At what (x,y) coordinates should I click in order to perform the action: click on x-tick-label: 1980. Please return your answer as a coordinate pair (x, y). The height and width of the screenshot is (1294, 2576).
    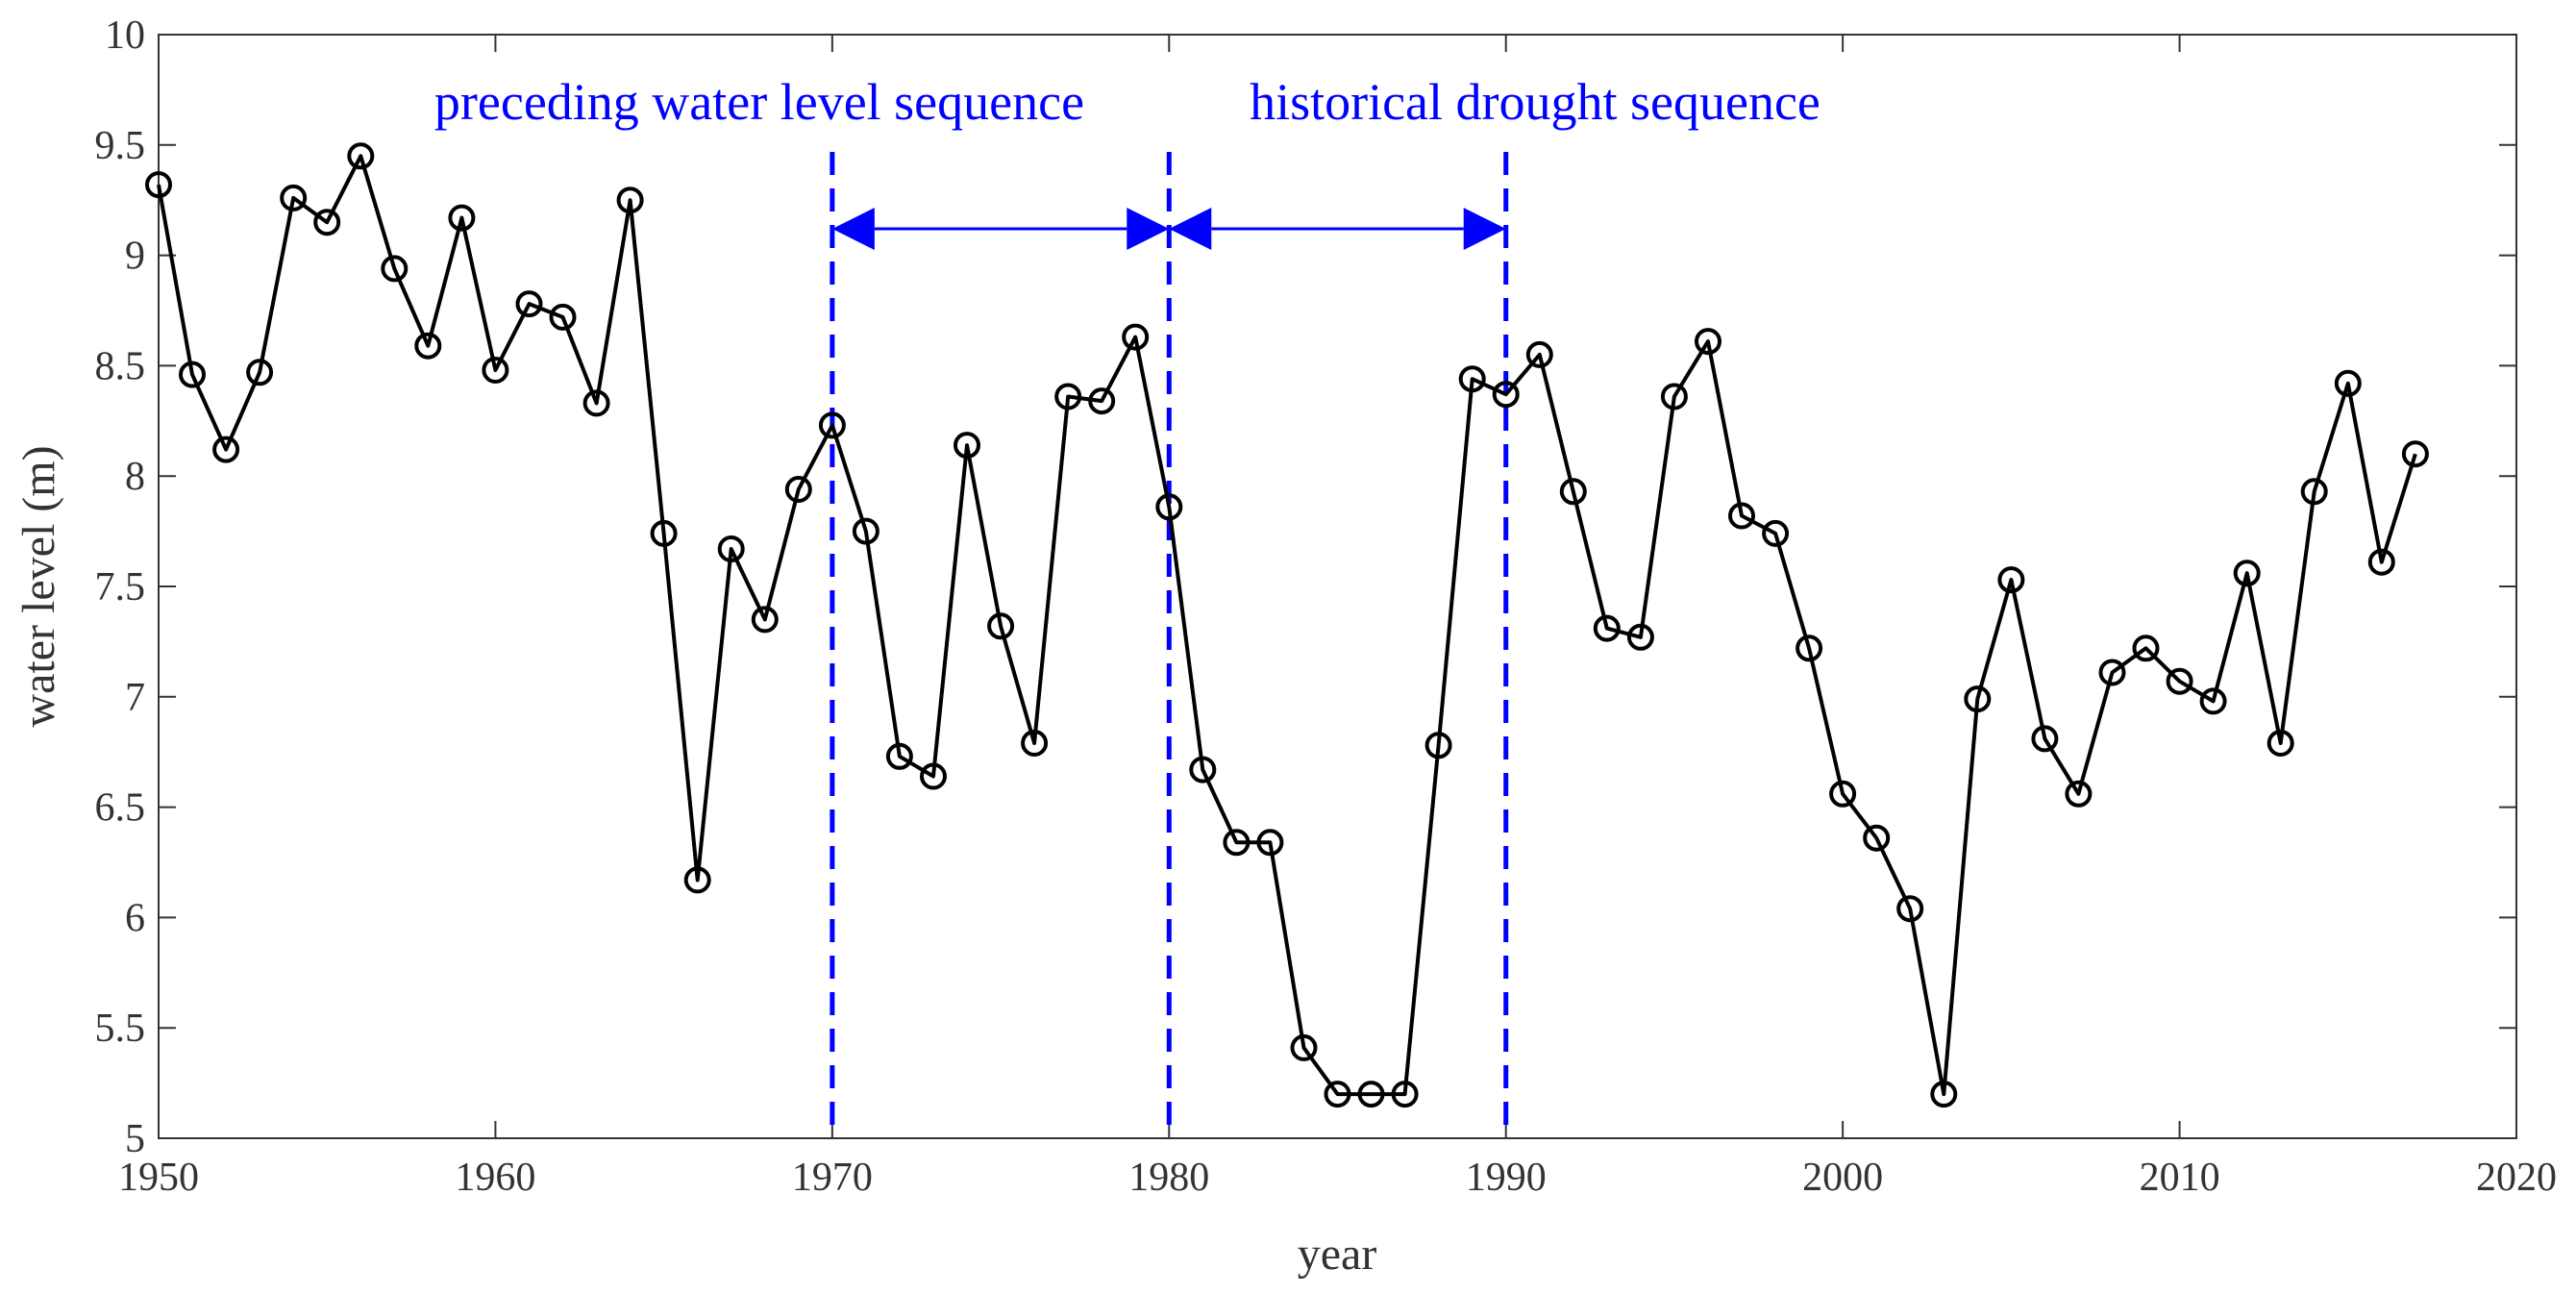
    Looking at the image, I should click on (1168, 1178).